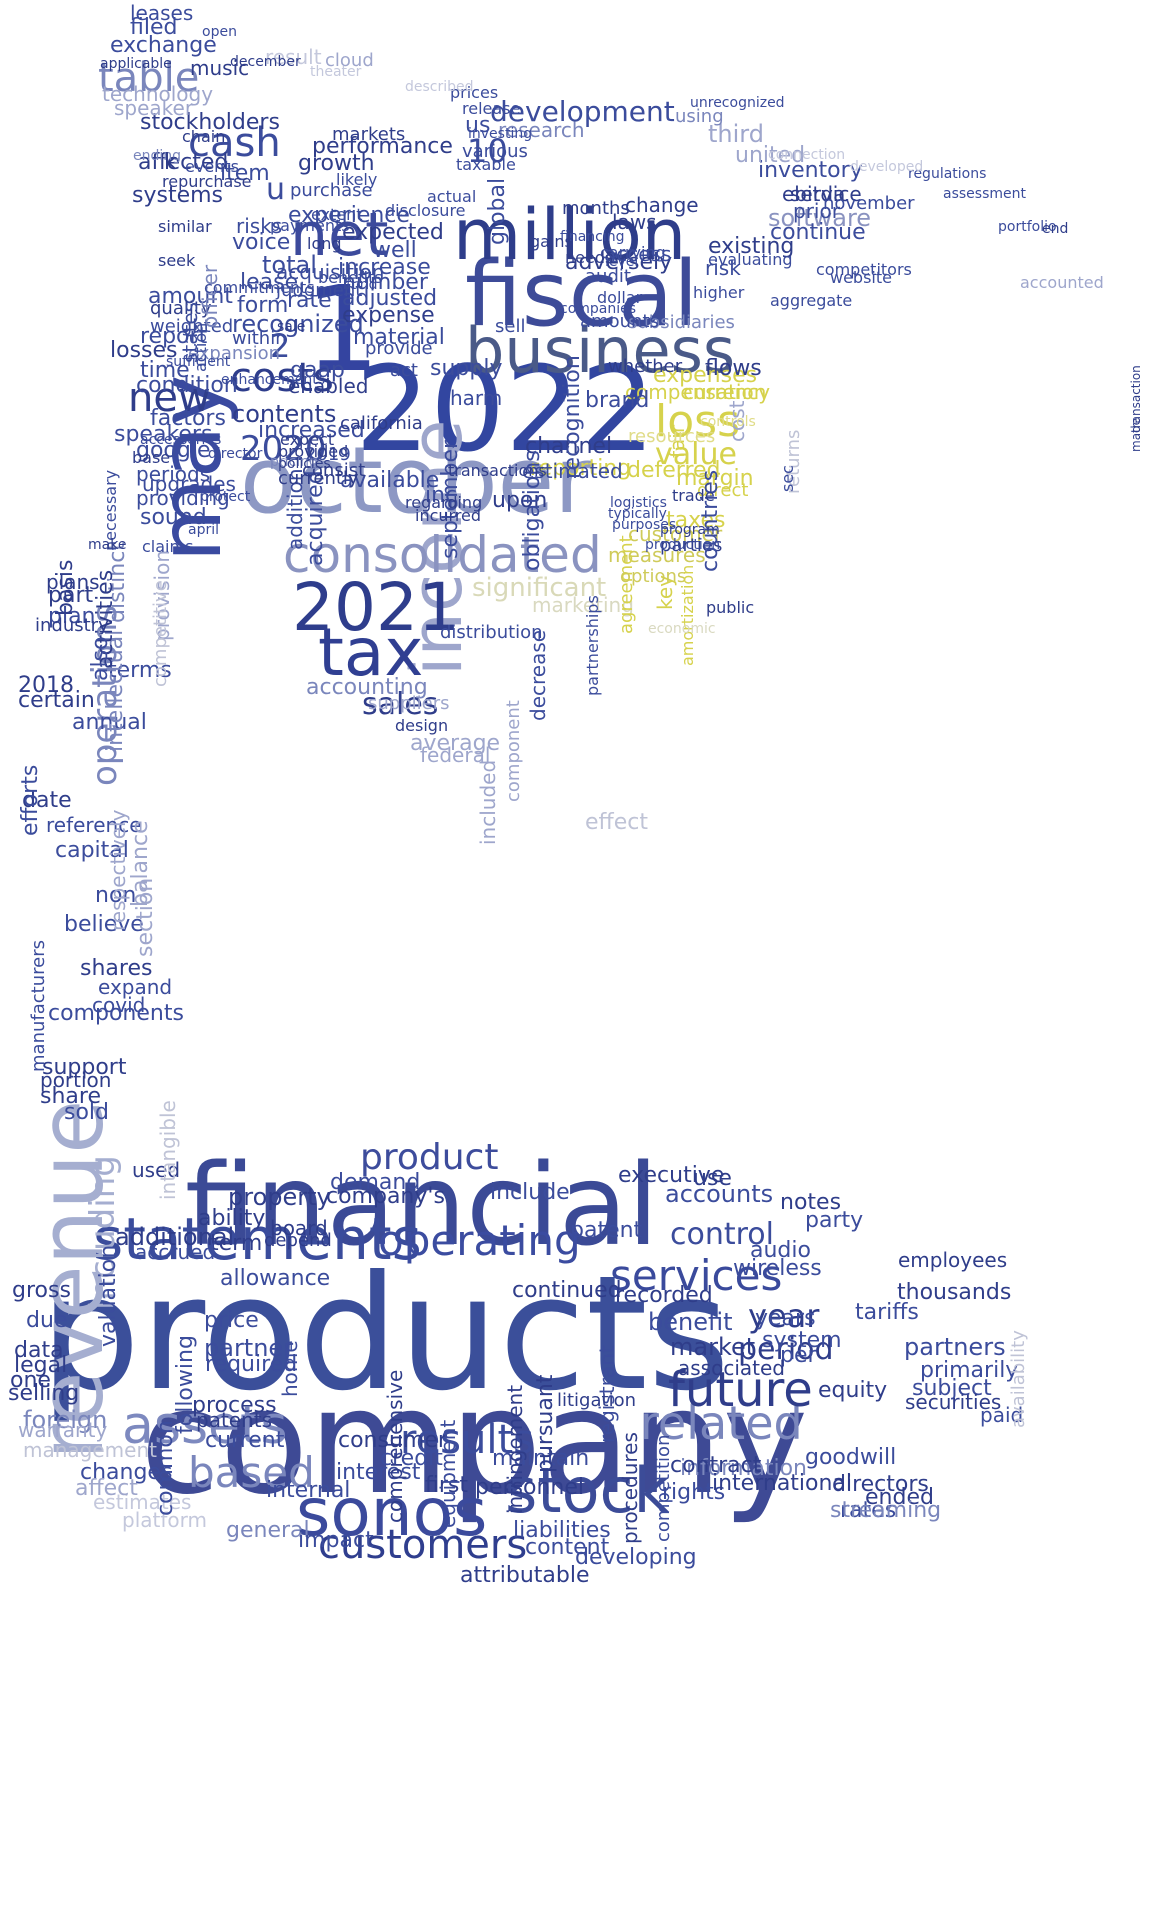 This screenshot has height=1920, width=1155. I want to click on word-developing: developing, so click(636, 1557).